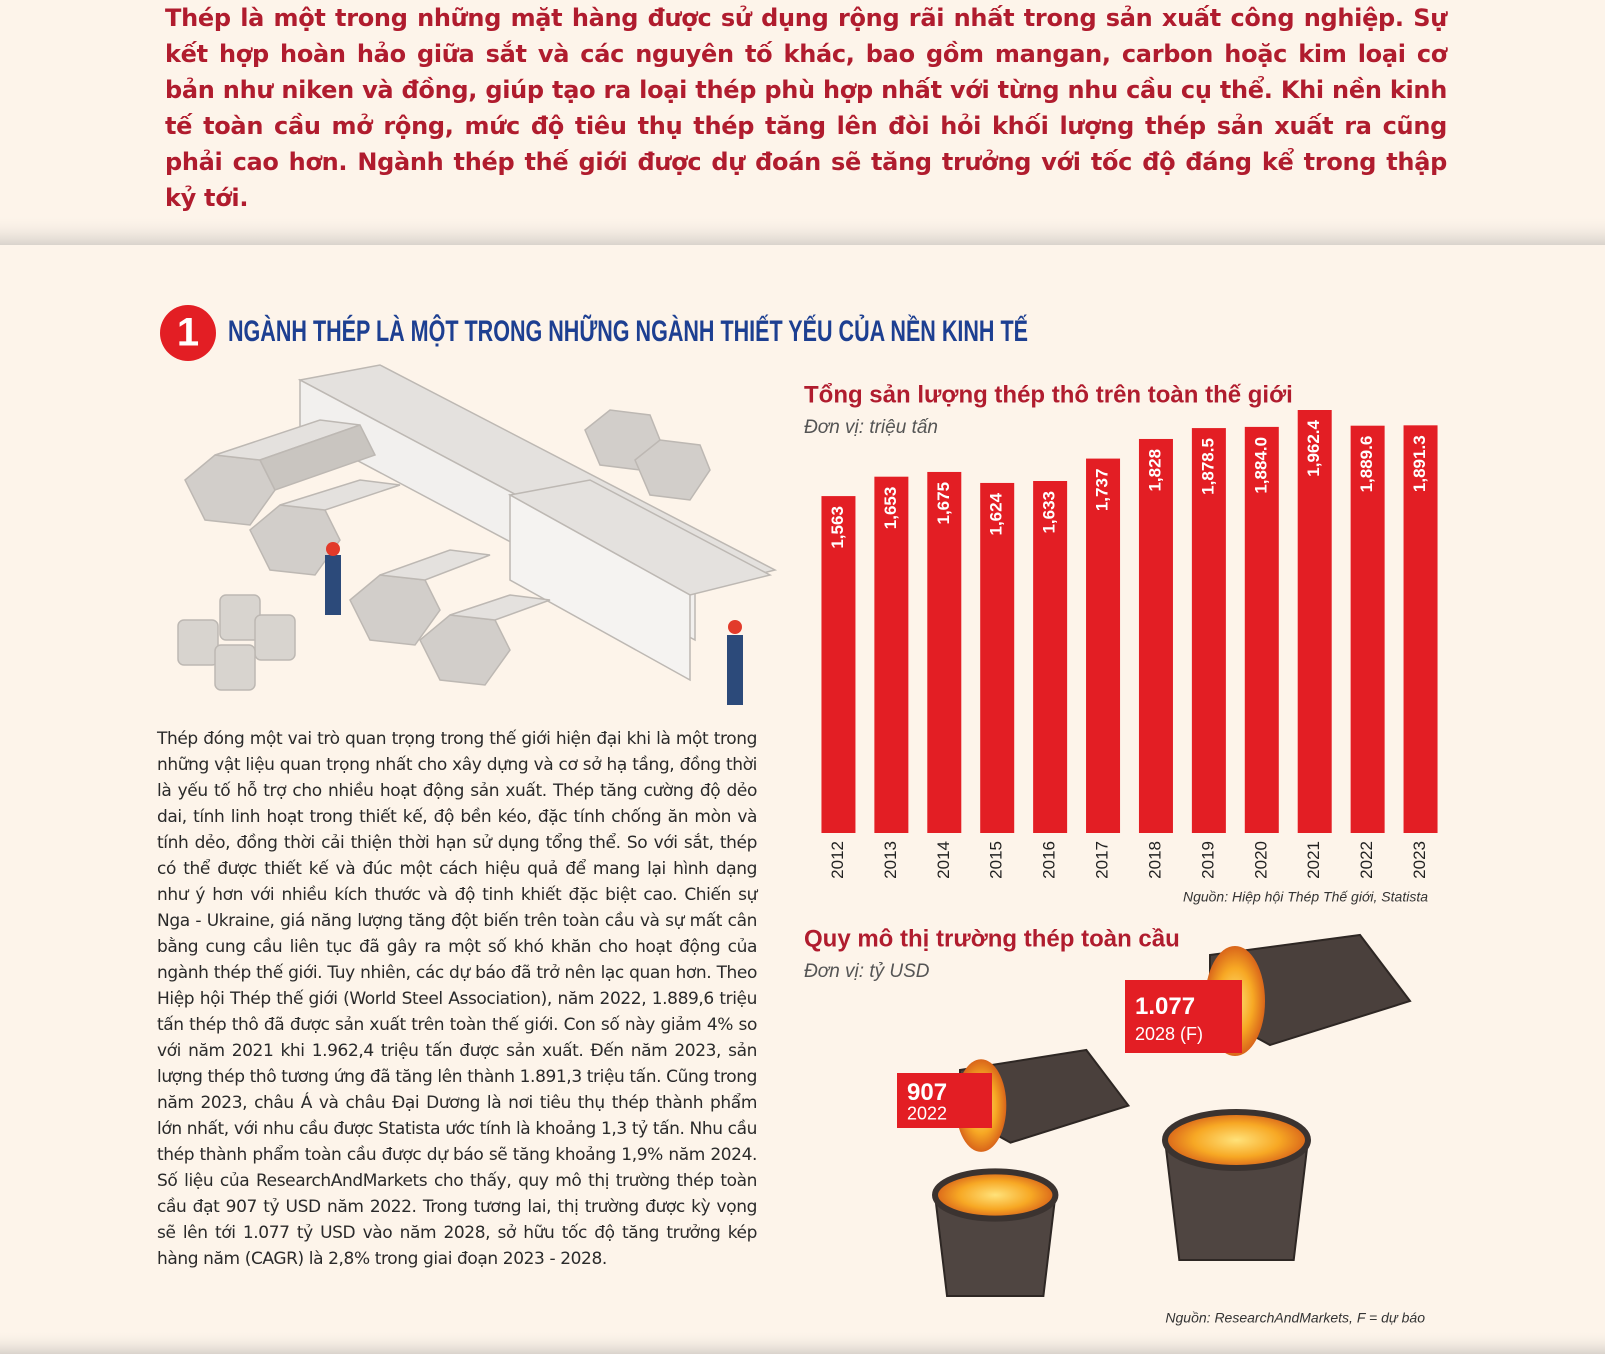 The image size is (1605, 1354). What do you see at coordinates (996, 860) in the screenshot?
I see `x-tick-label: 2015` at bounding box center [996, 860].